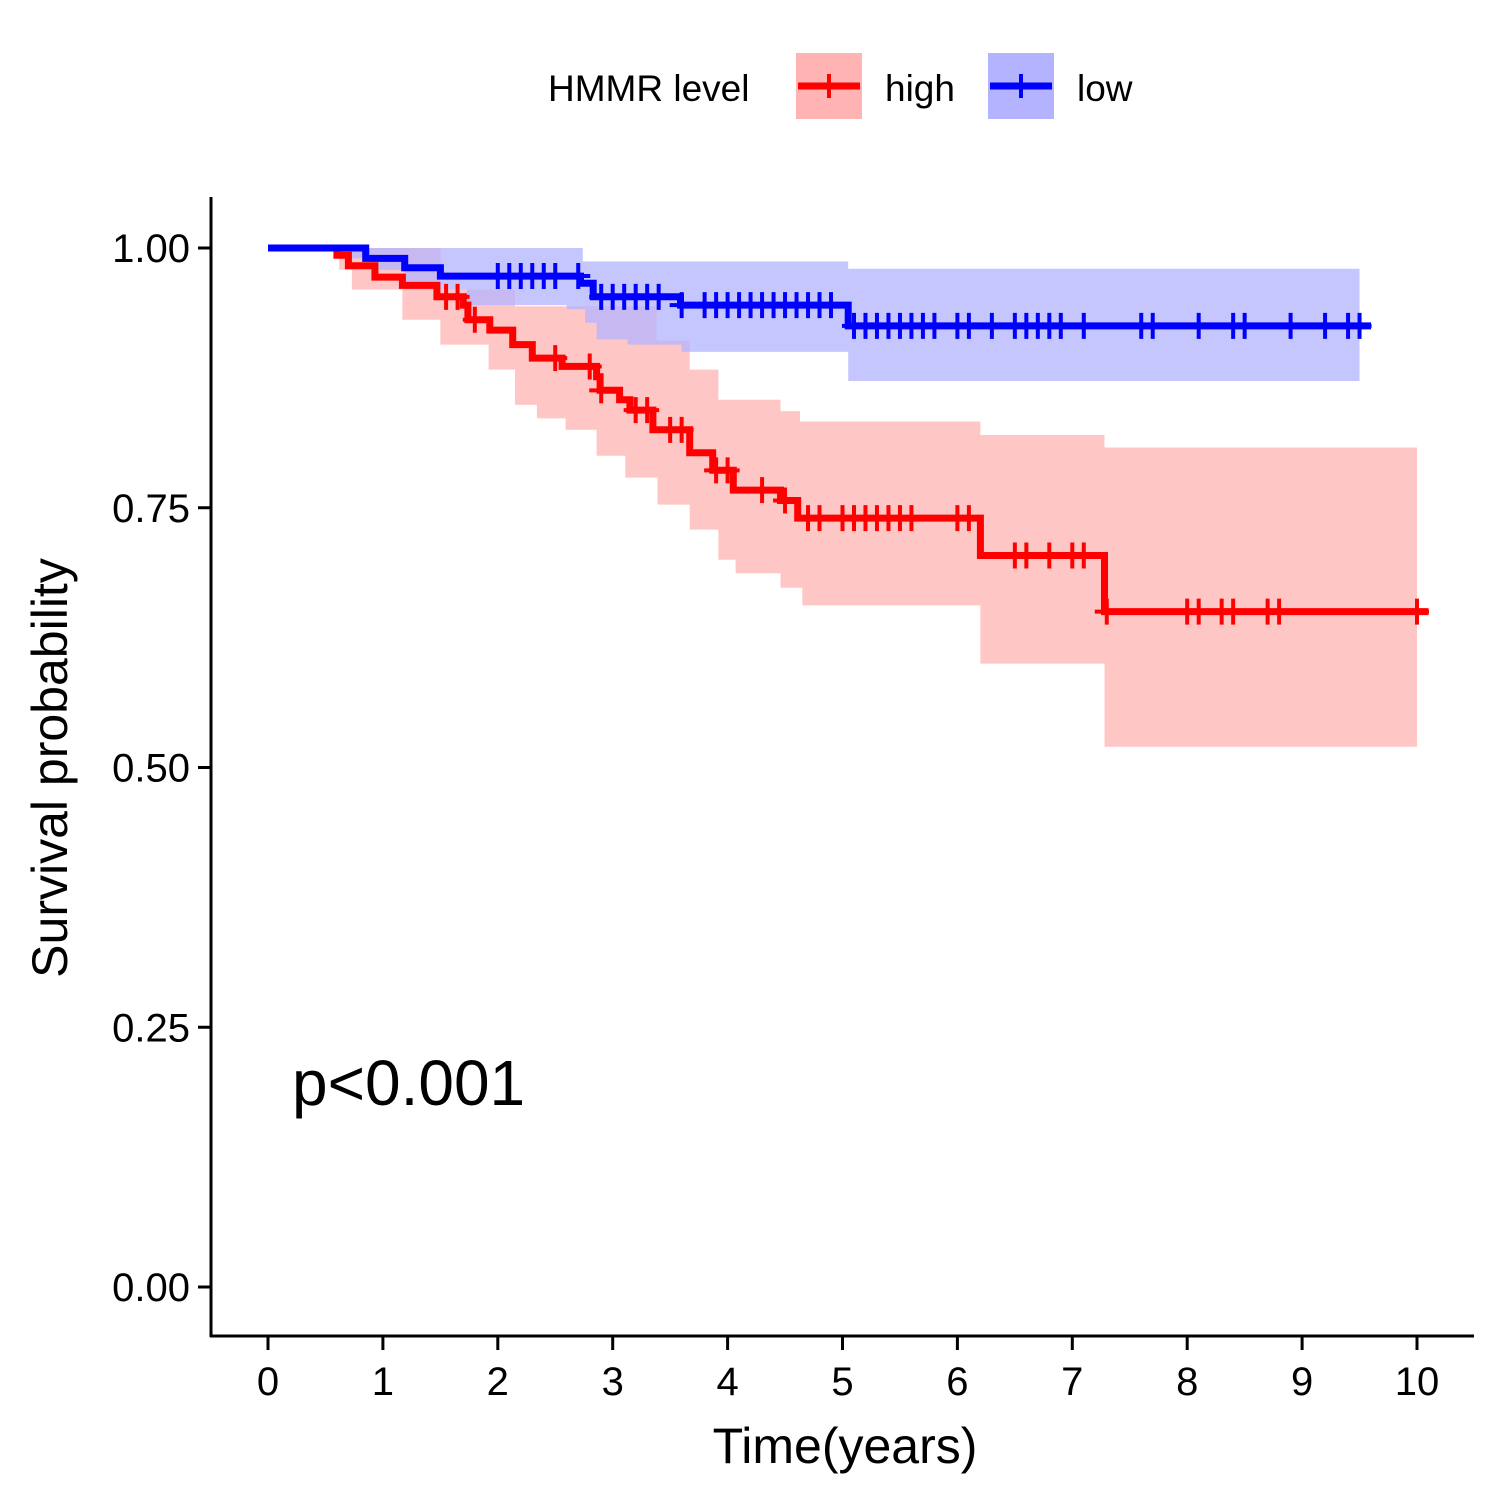 Image resolution: width=1500 pixels, height=1505 pixels. I want to click on x-ticks: 0 1 2 3 4 5 6 7 8 9 10, so click(848, 1370).